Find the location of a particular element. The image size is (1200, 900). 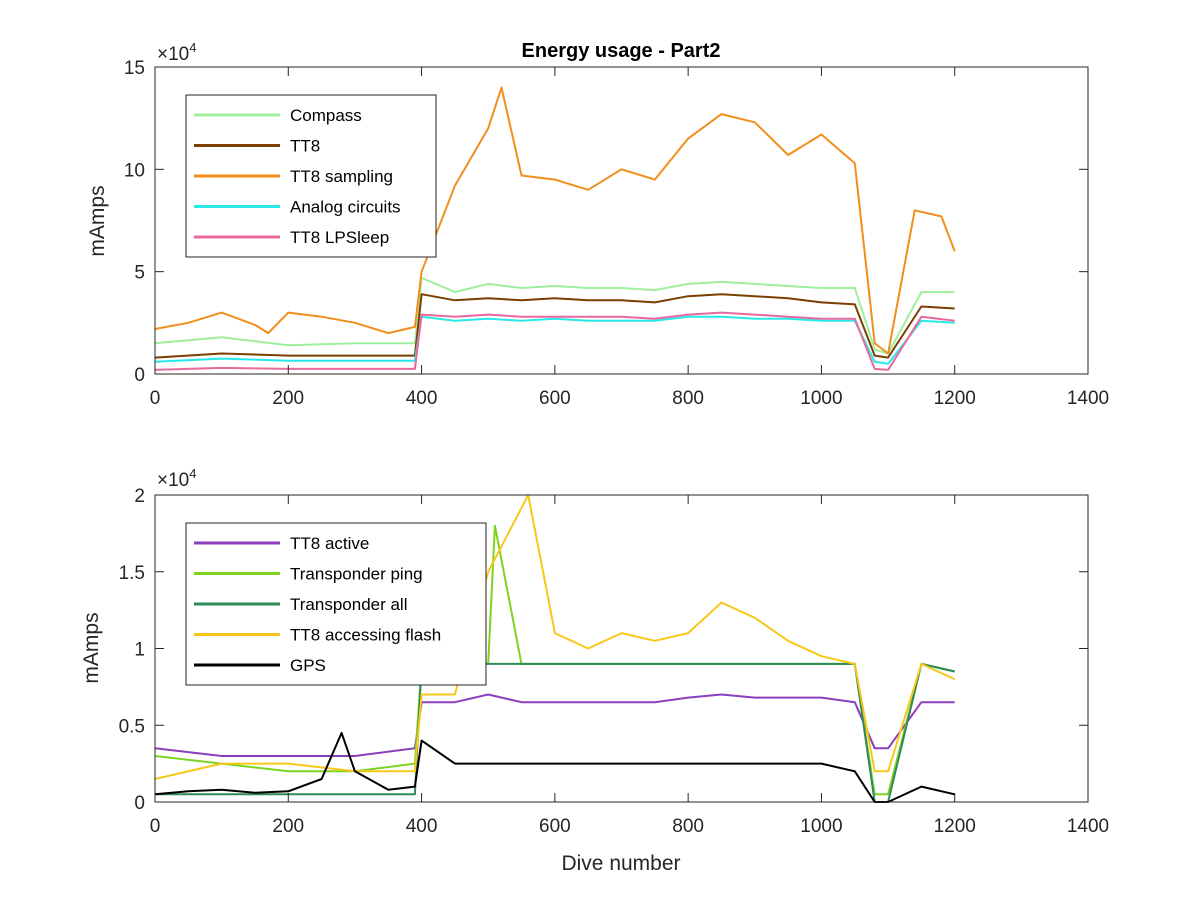

series-line-gps is located at coordinates (554, 767).